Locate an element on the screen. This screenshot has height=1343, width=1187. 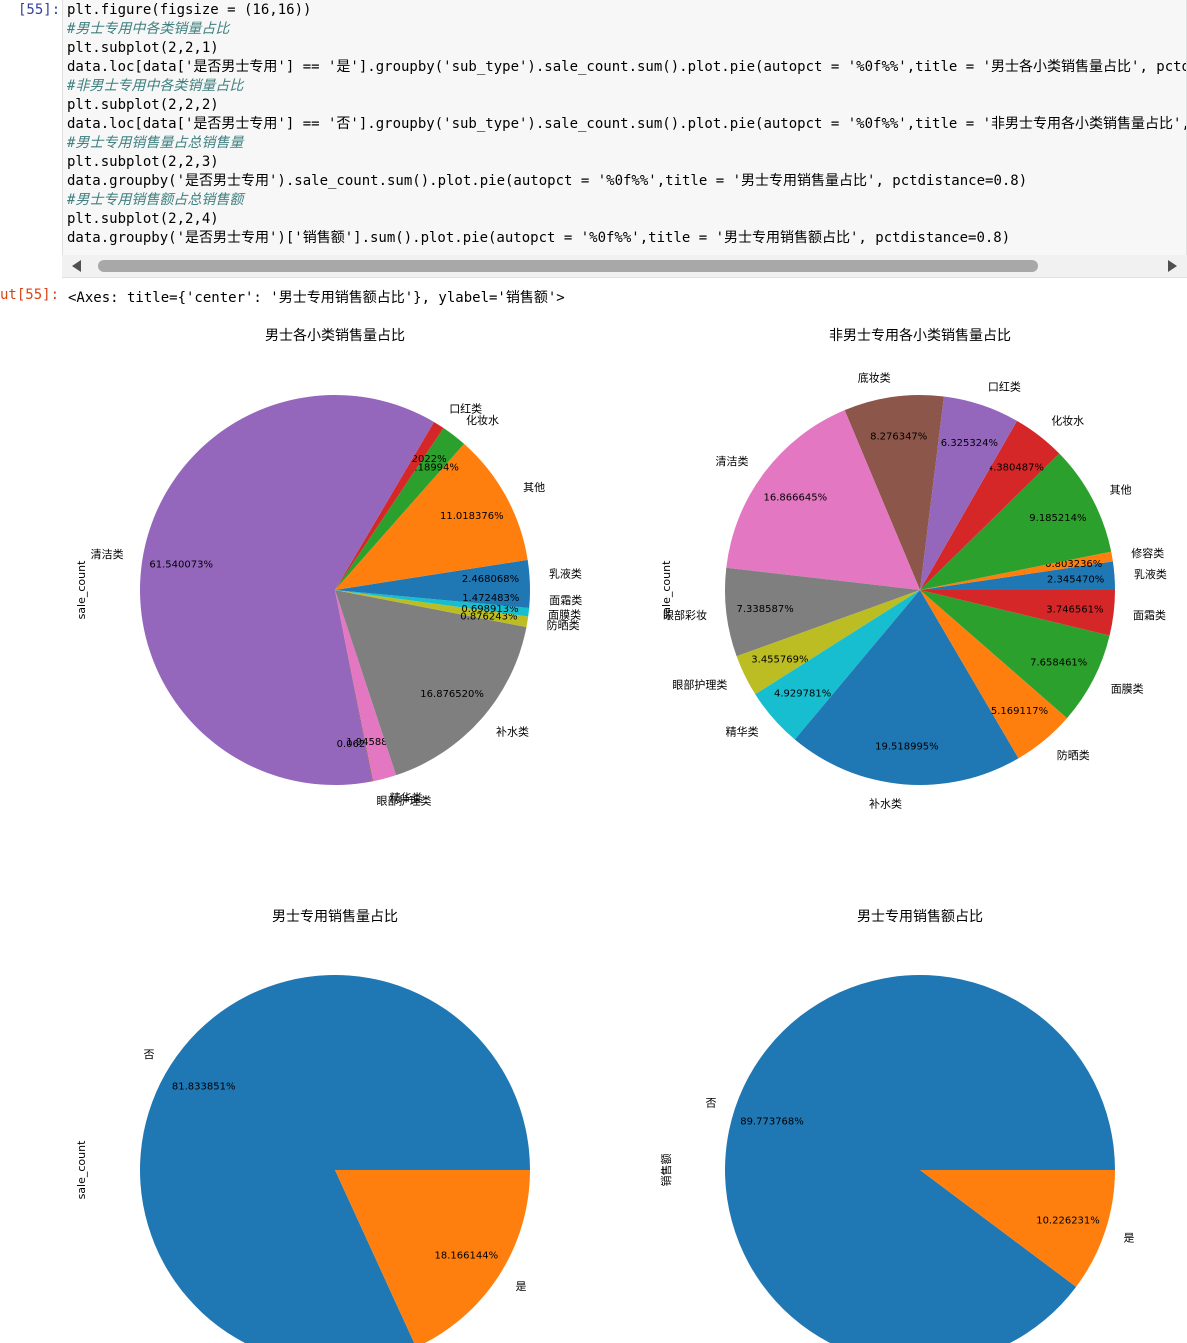
slice-percent-label: 6.325324% is located at coordinates (969, 443).